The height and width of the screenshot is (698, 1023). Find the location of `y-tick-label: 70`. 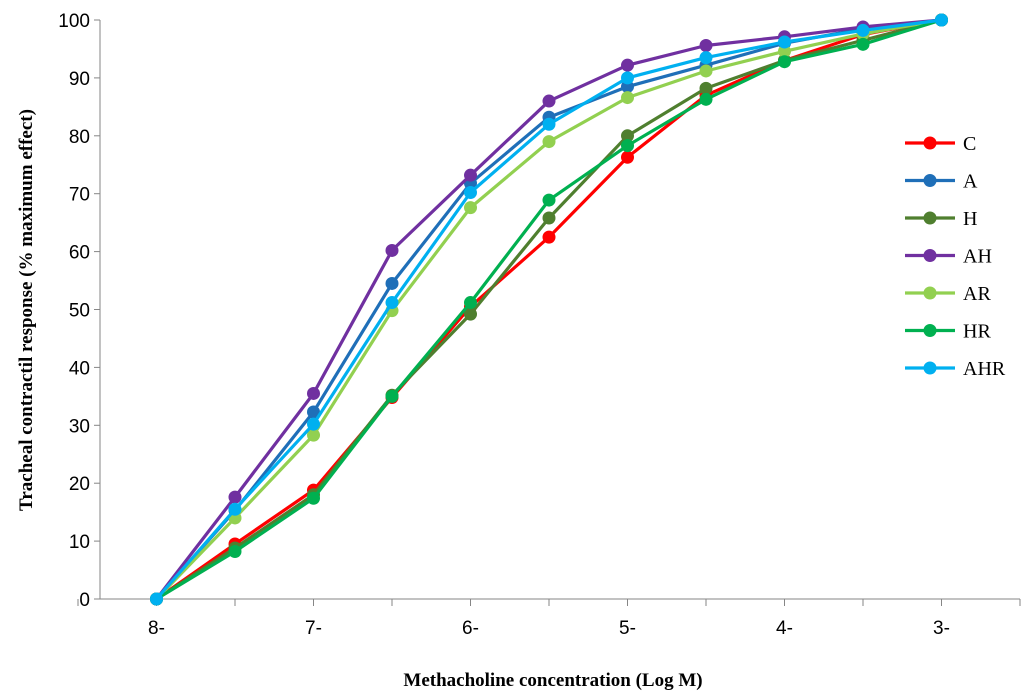

y-tick-label: 70 is located at coordinates (79, 195).